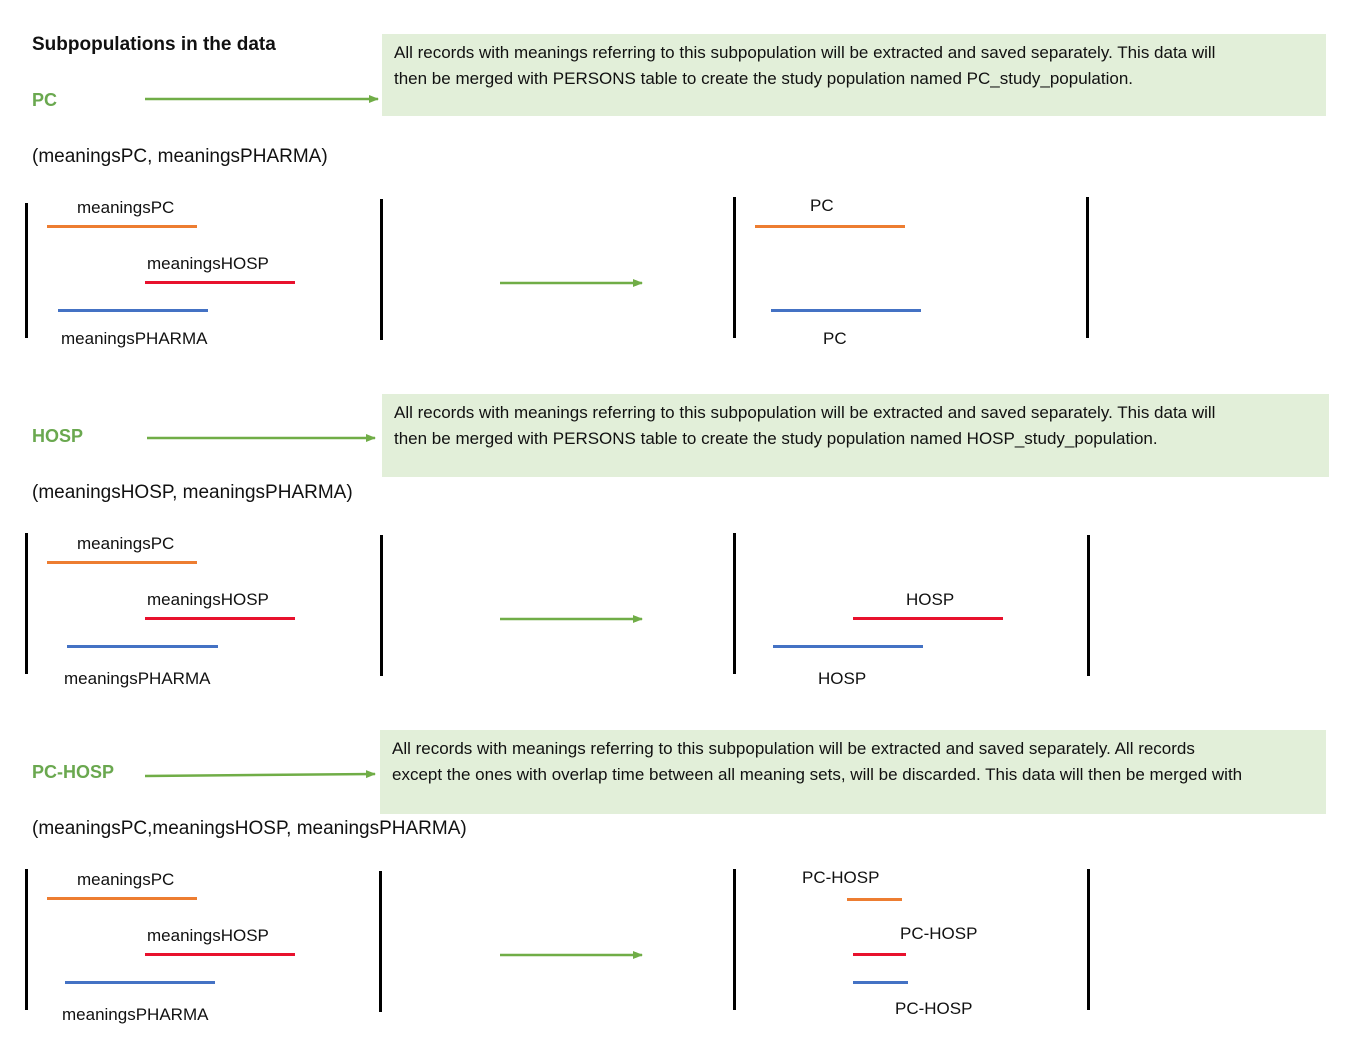  Describe the element at coordinates (192, 492) in the screenshot. I see `meanings-list-hosp: (meaningsHOSP, meaningsPHARMA)` at that location.